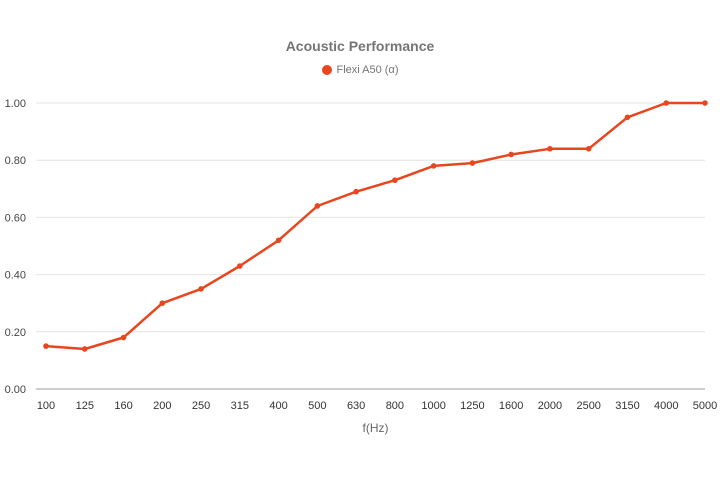 Image resolution: width=720 pixels, height=480 pixels. What do you see at coordinates (278, 406) in the screenshot?
I see `x-tick-label: 400` at bounding box center [278, 406].